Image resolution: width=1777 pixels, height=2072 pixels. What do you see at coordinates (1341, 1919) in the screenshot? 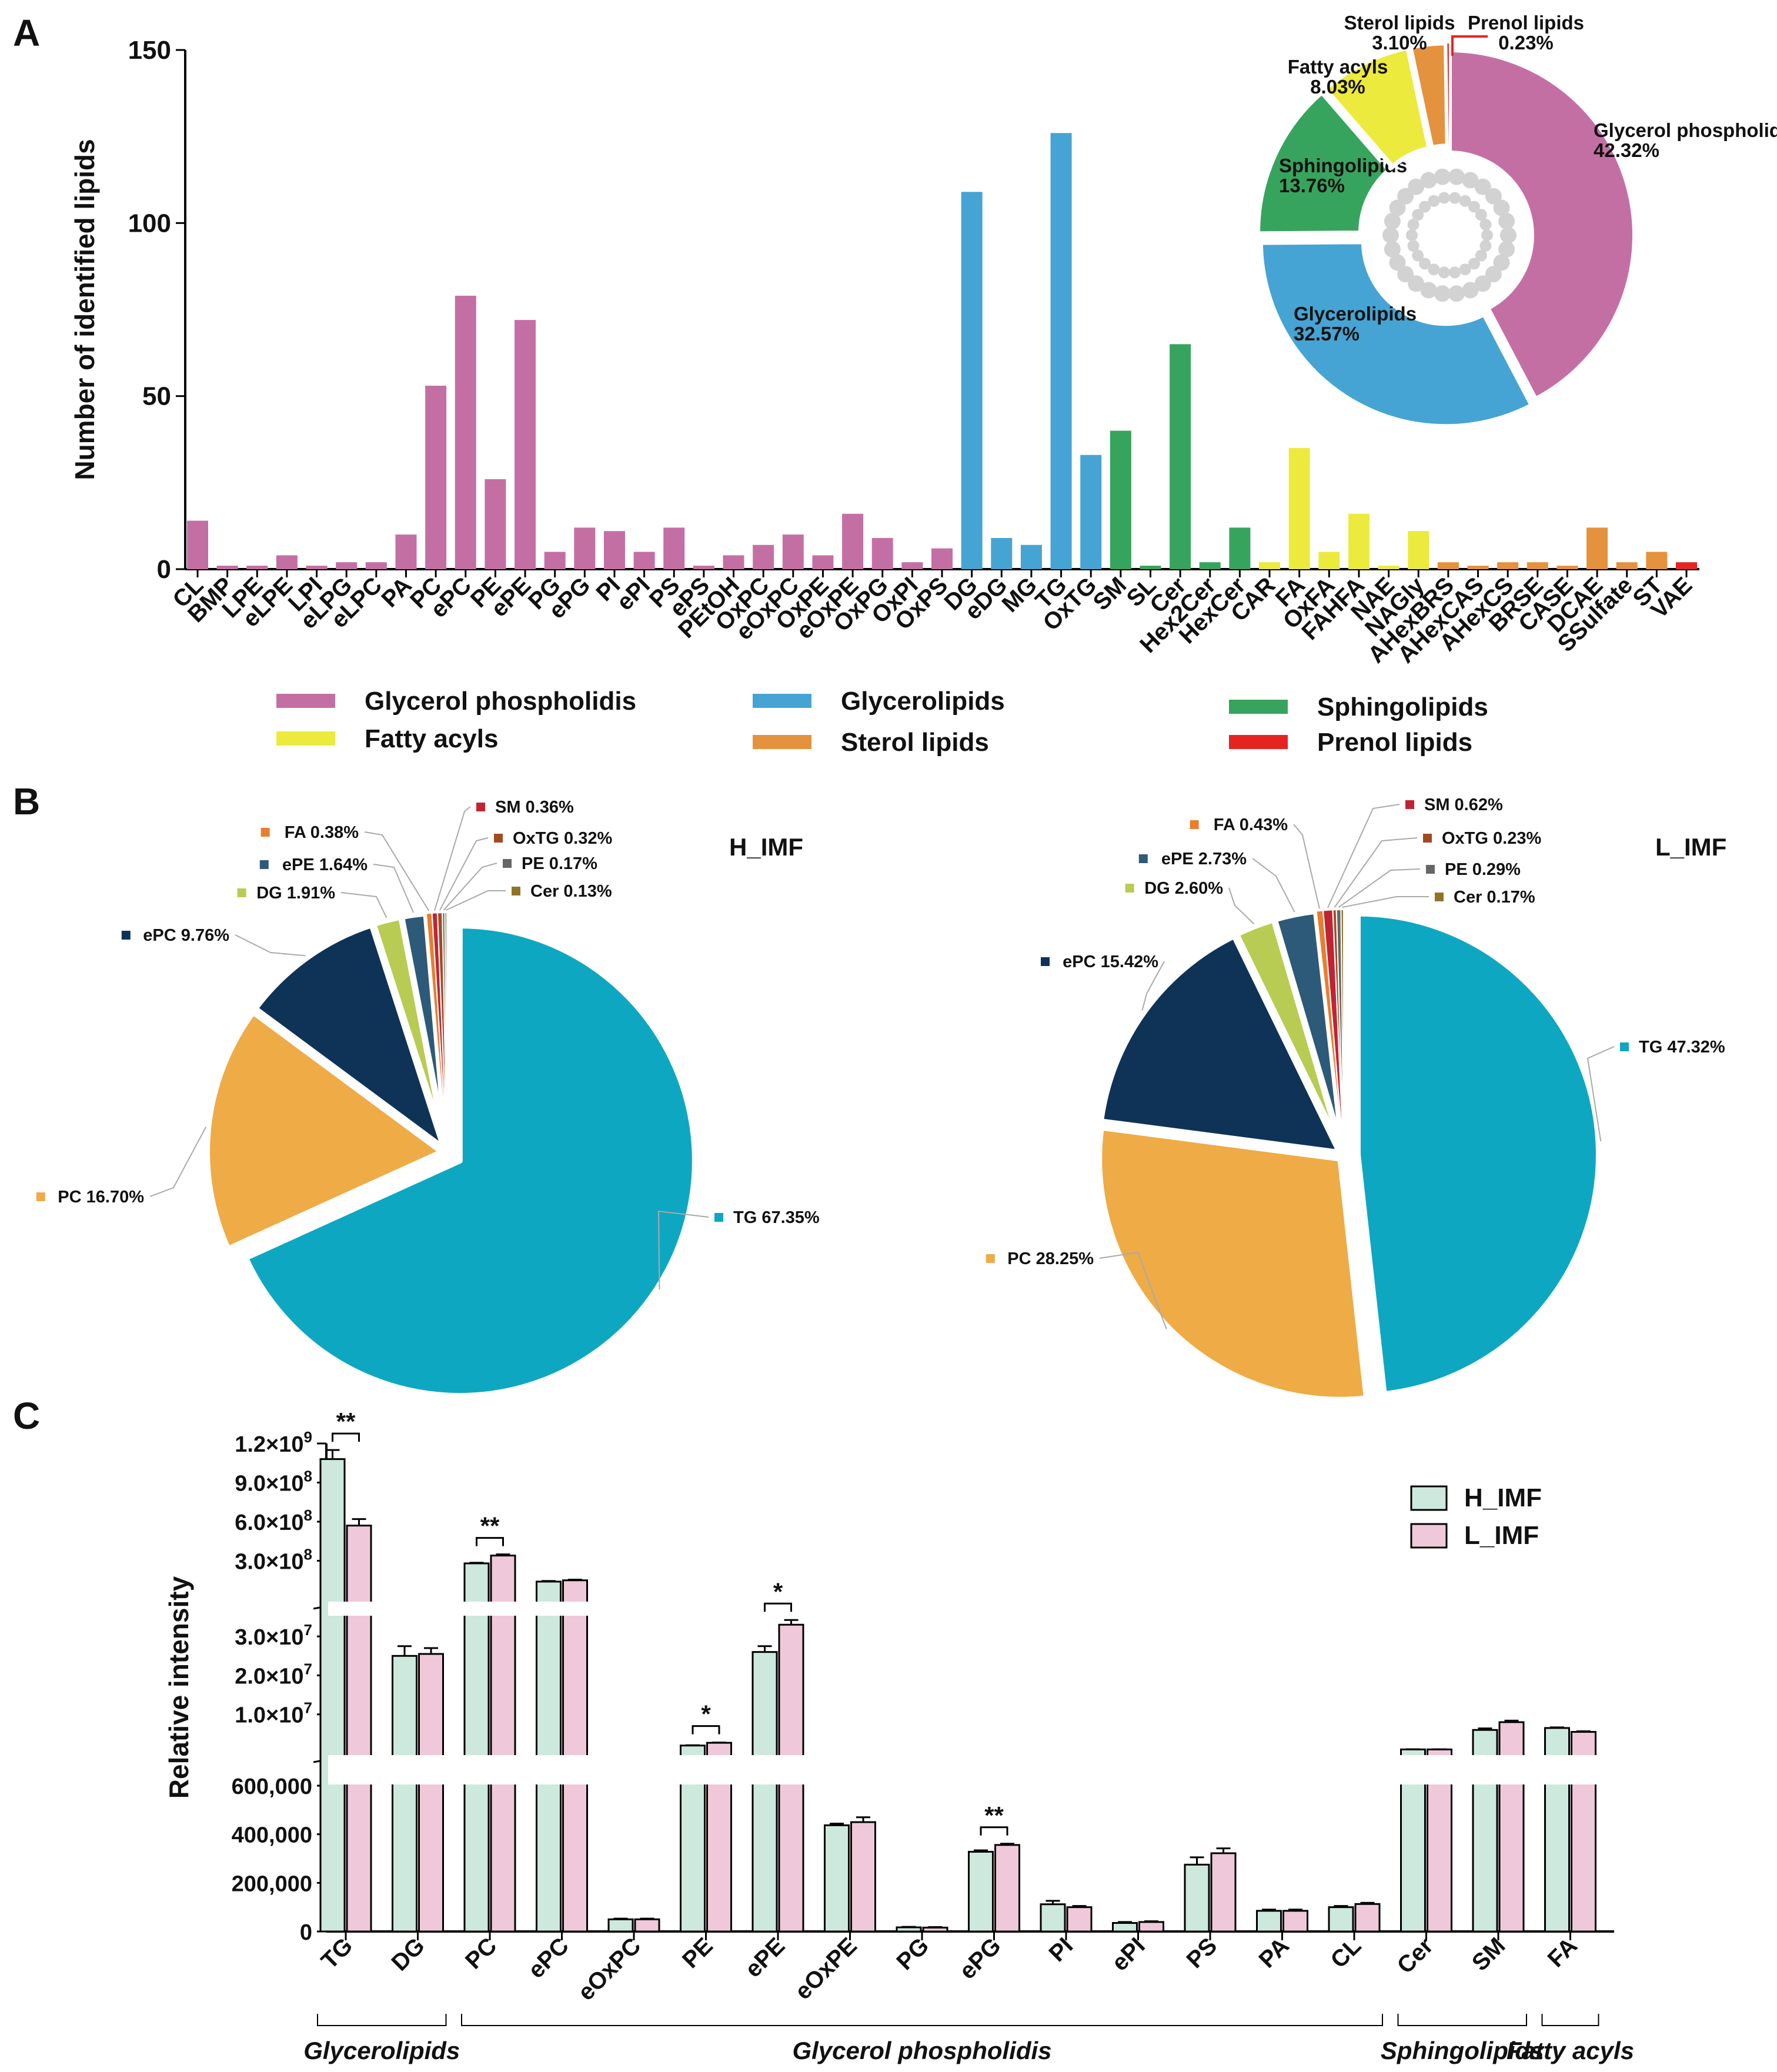
I see `bar-c-cl-h-imf` at bounding box center [1341, 1919].